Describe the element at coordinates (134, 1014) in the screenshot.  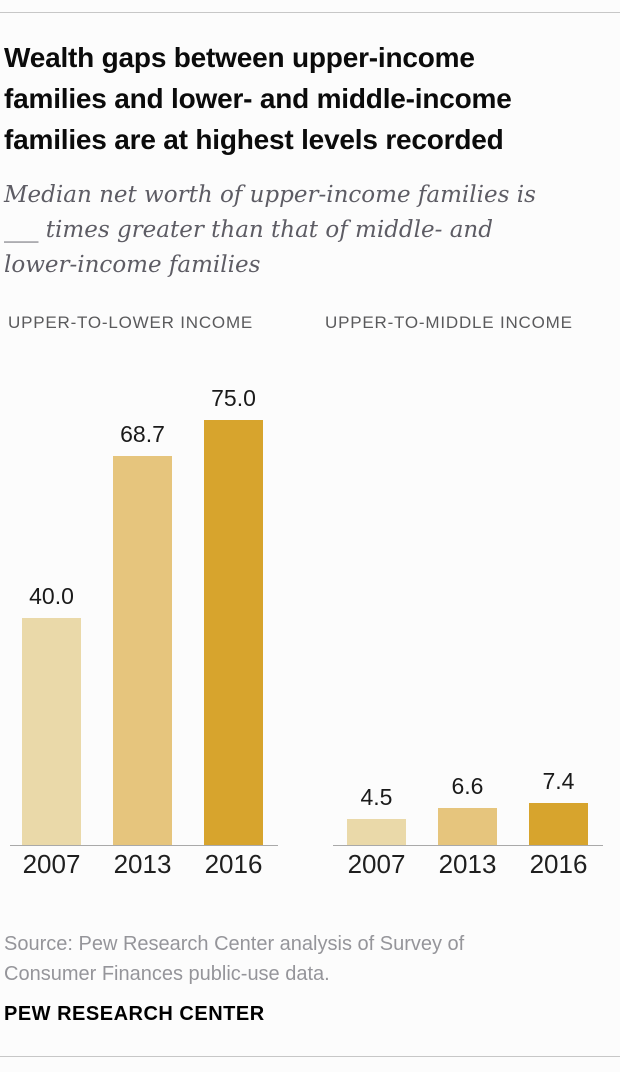
I see `brand-footer: PEW RESEARCH CENTER` at that location.